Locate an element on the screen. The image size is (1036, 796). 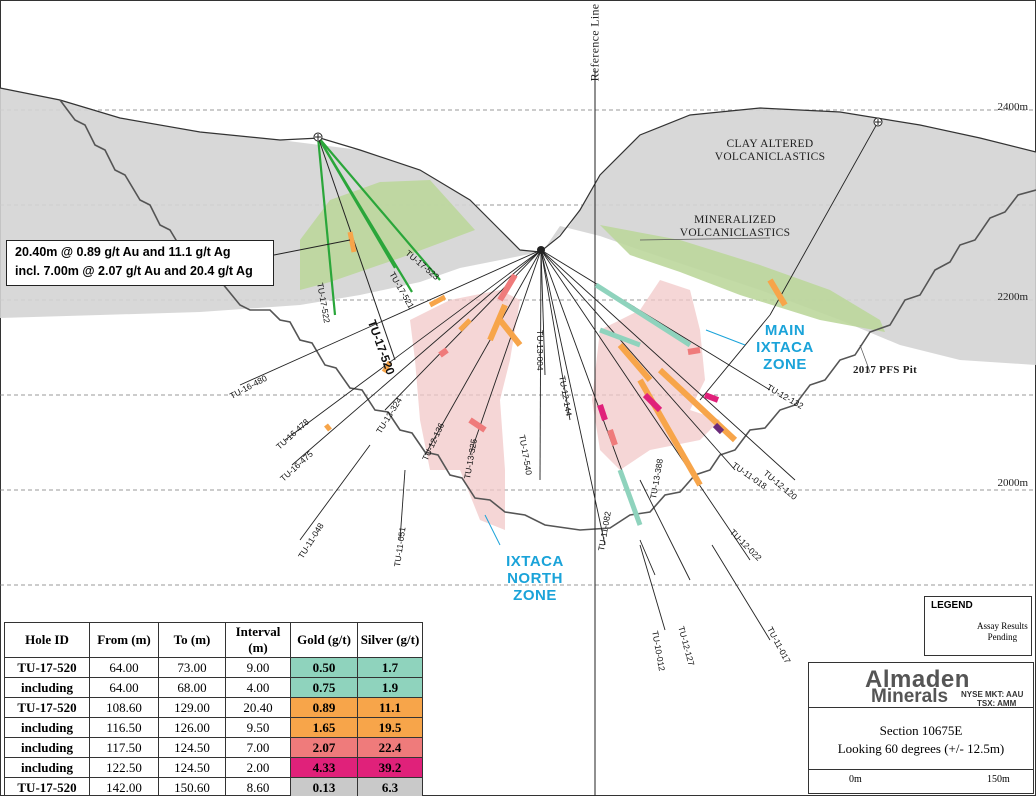
company-logo-name: Almaden is located at coordinates (917, 679).